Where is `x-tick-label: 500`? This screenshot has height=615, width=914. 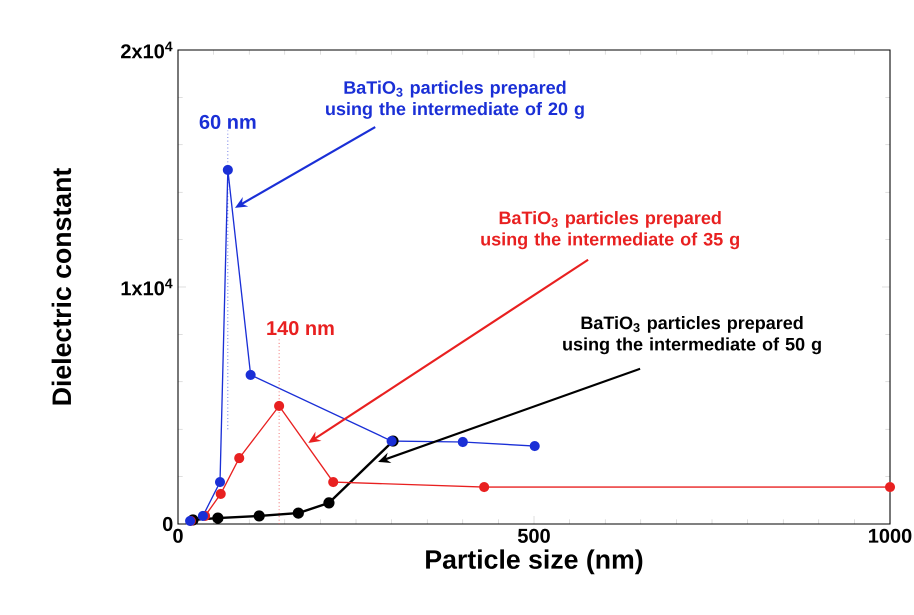 x-tick-label: 500 is located at coordinates (534, 535).